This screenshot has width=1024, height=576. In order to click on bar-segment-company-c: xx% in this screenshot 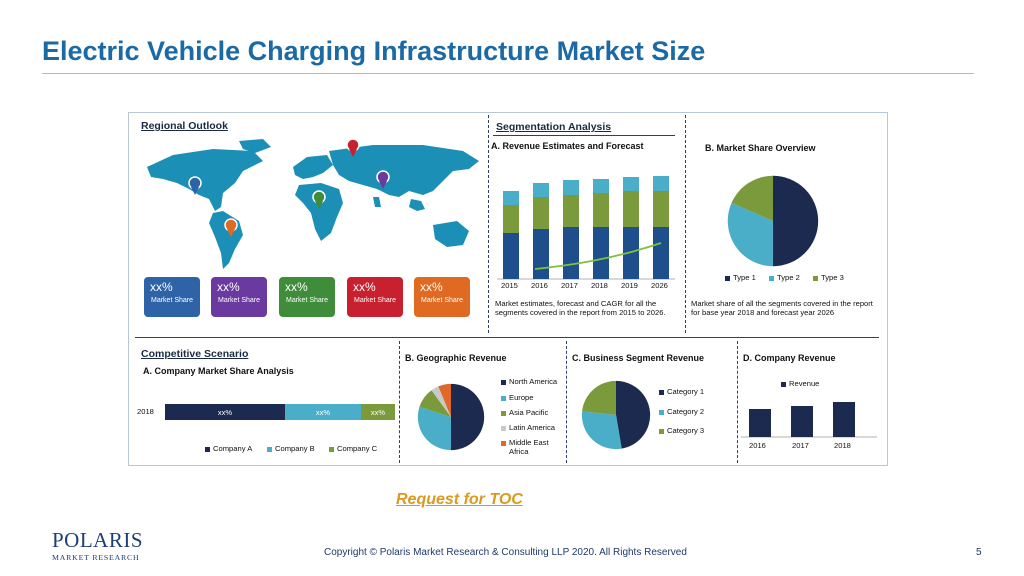, I will do `click(378, 412)`.